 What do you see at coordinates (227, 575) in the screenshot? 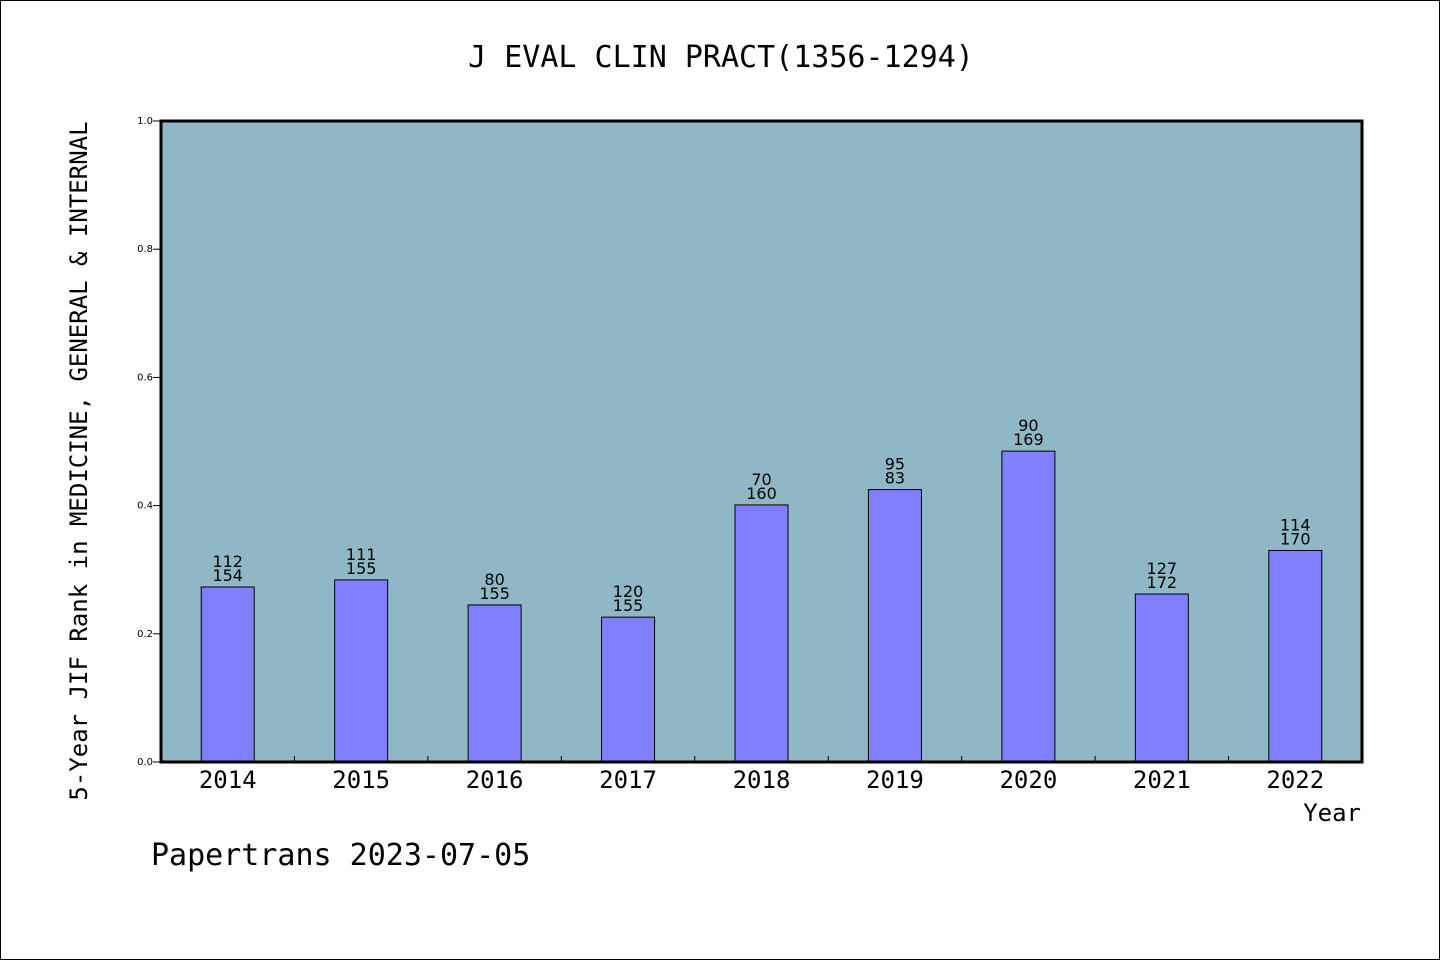
I see `bar-label-bottom: 154` at bounding box center [227, 575].